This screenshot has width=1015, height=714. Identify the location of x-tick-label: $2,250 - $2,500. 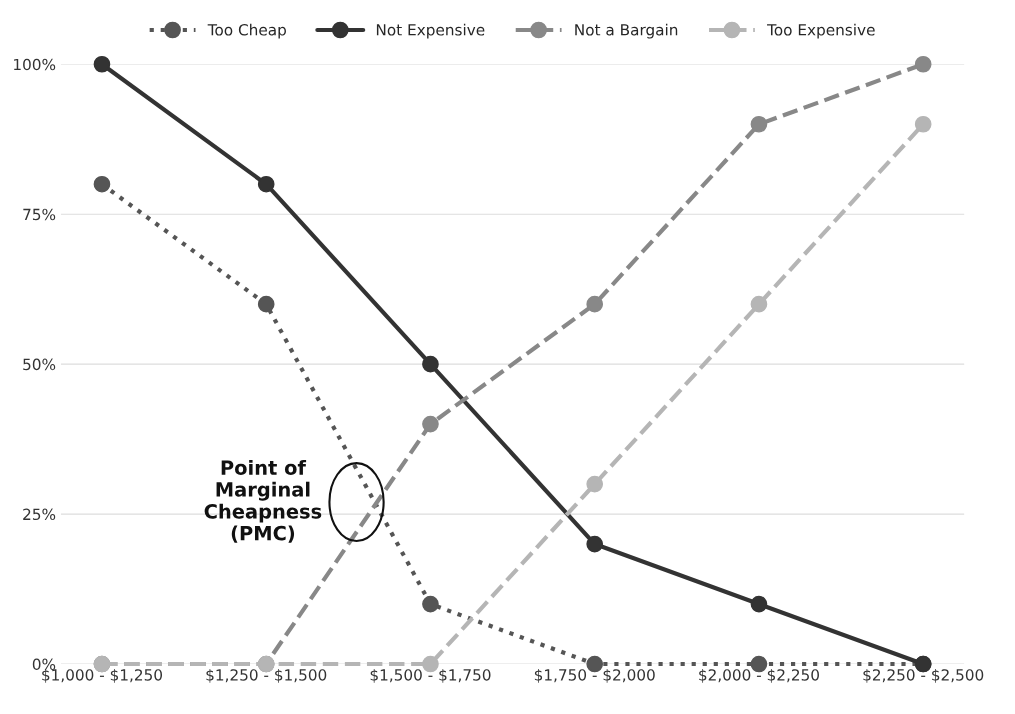
(923, 675).